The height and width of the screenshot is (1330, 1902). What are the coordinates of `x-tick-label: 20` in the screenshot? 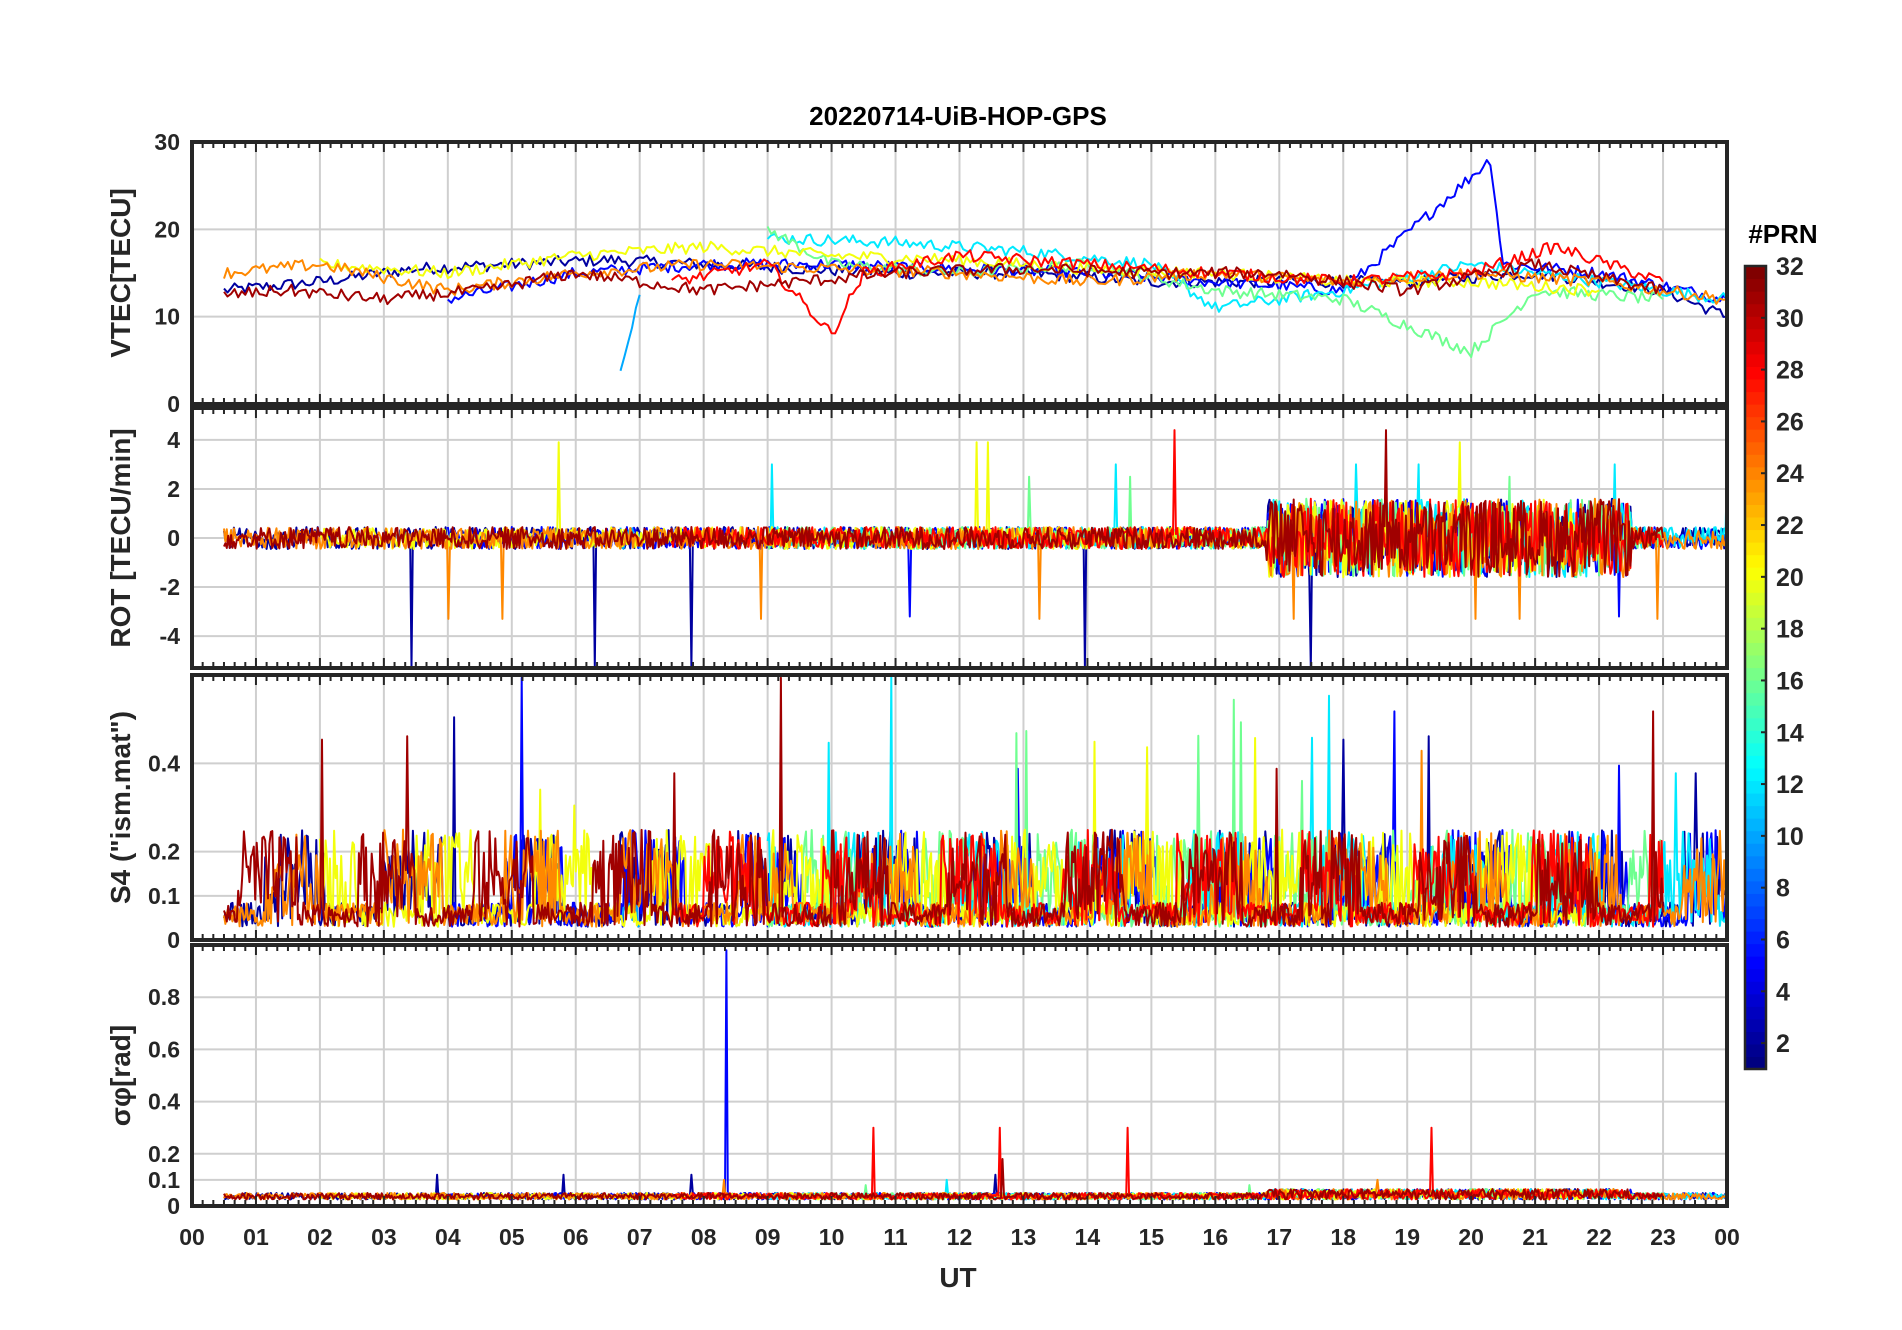 It's located at (1471, 1237).